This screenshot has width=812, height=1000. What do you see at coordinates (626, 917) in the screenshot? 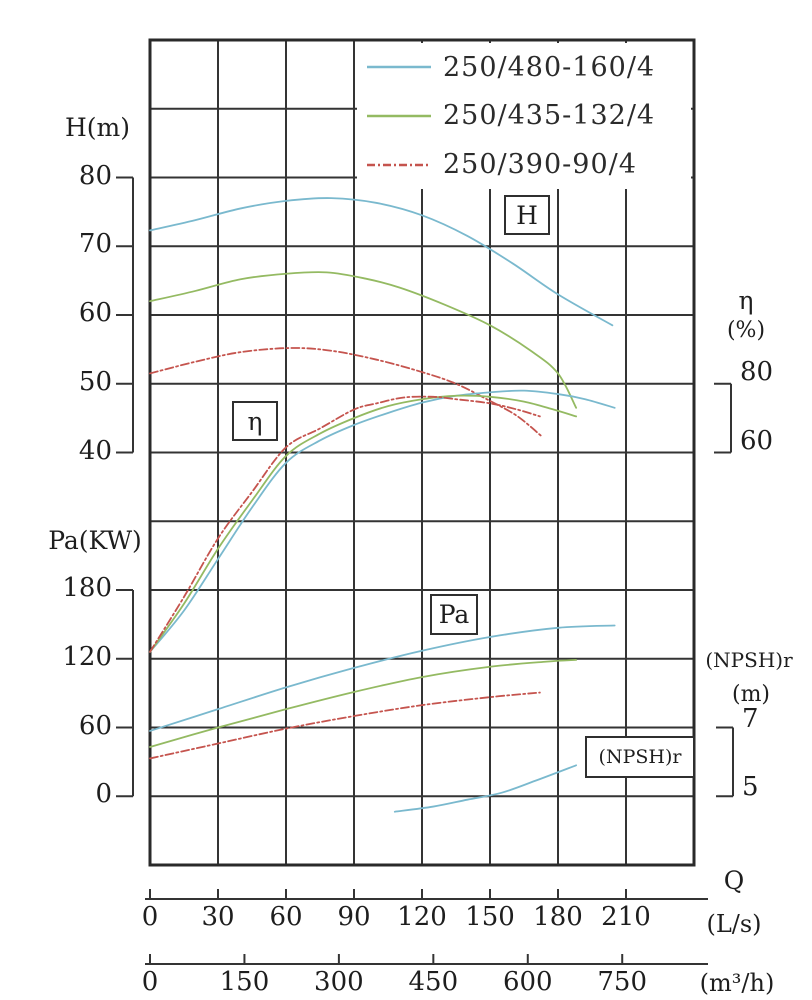
I see `q-ls-tick-label: 210` at bounding box center [626, 917].